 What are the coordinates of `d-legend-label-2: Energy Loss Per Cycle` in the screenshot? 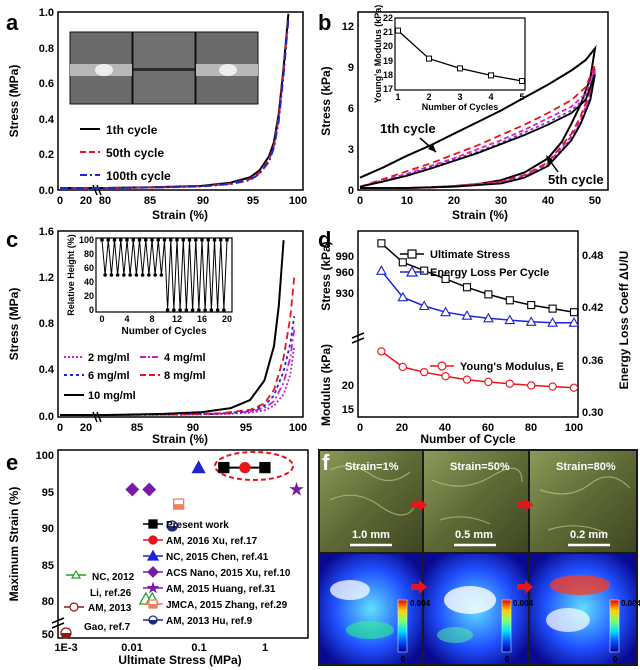 It's located at (489, 273).